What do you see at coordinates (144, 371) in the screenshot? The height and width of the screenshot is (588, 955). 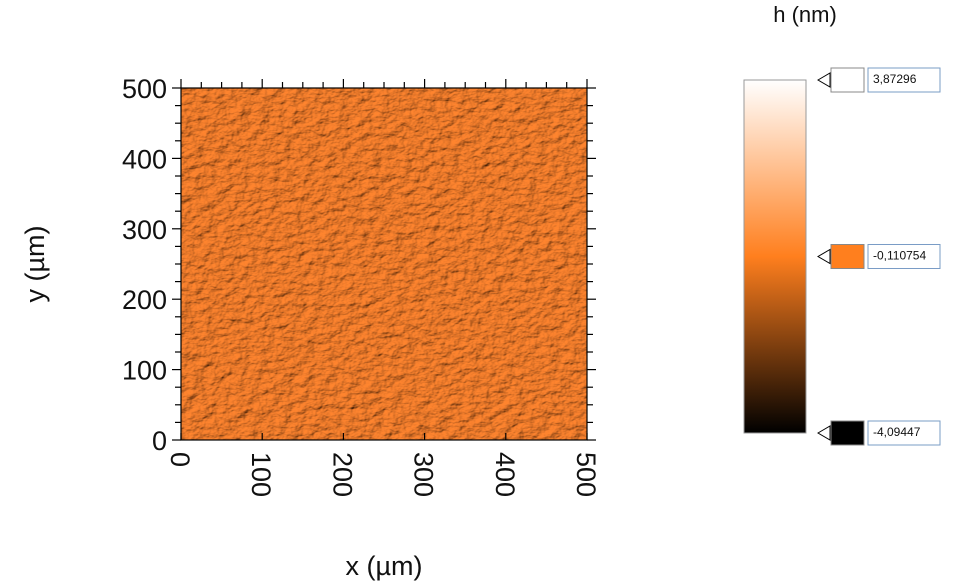 I see `y-tick-label: 100` at bounding box center [144, 371].